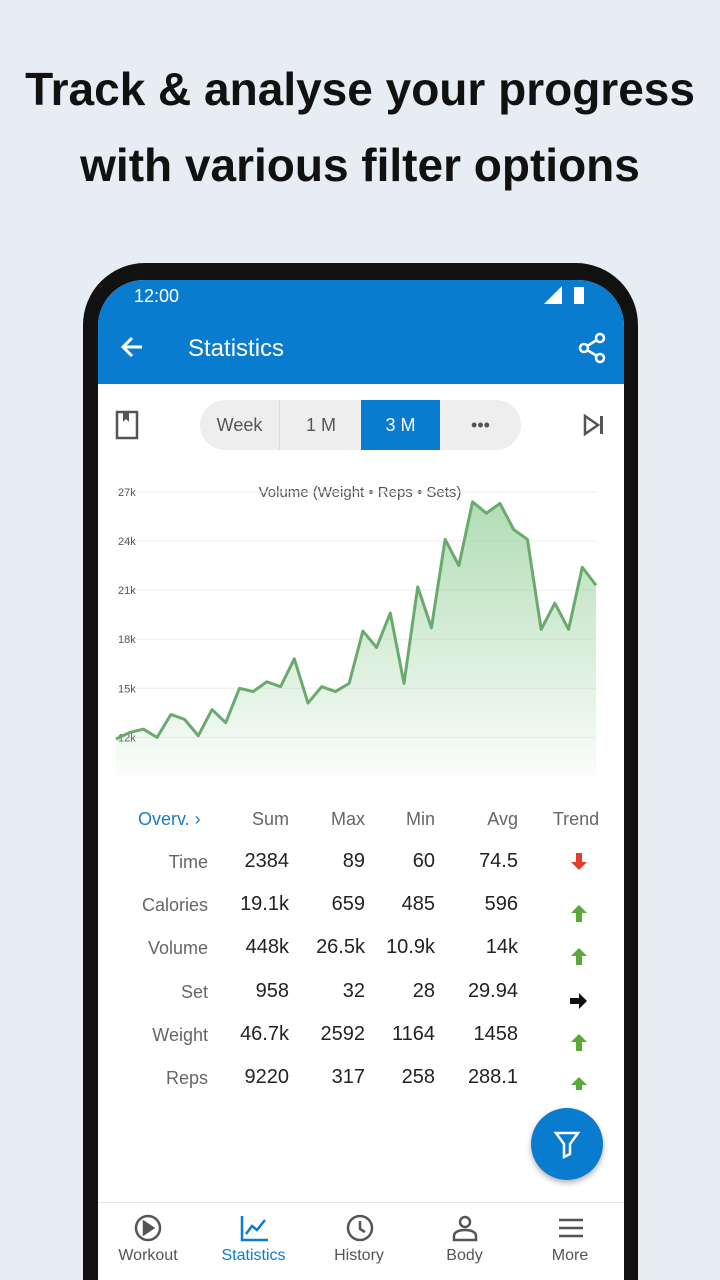 This screenshot has height=1280, width=720. What do you see at coordinates (194, 991) in the screenshot?
I see `row-label: Set` at bounding box center [194, 991].